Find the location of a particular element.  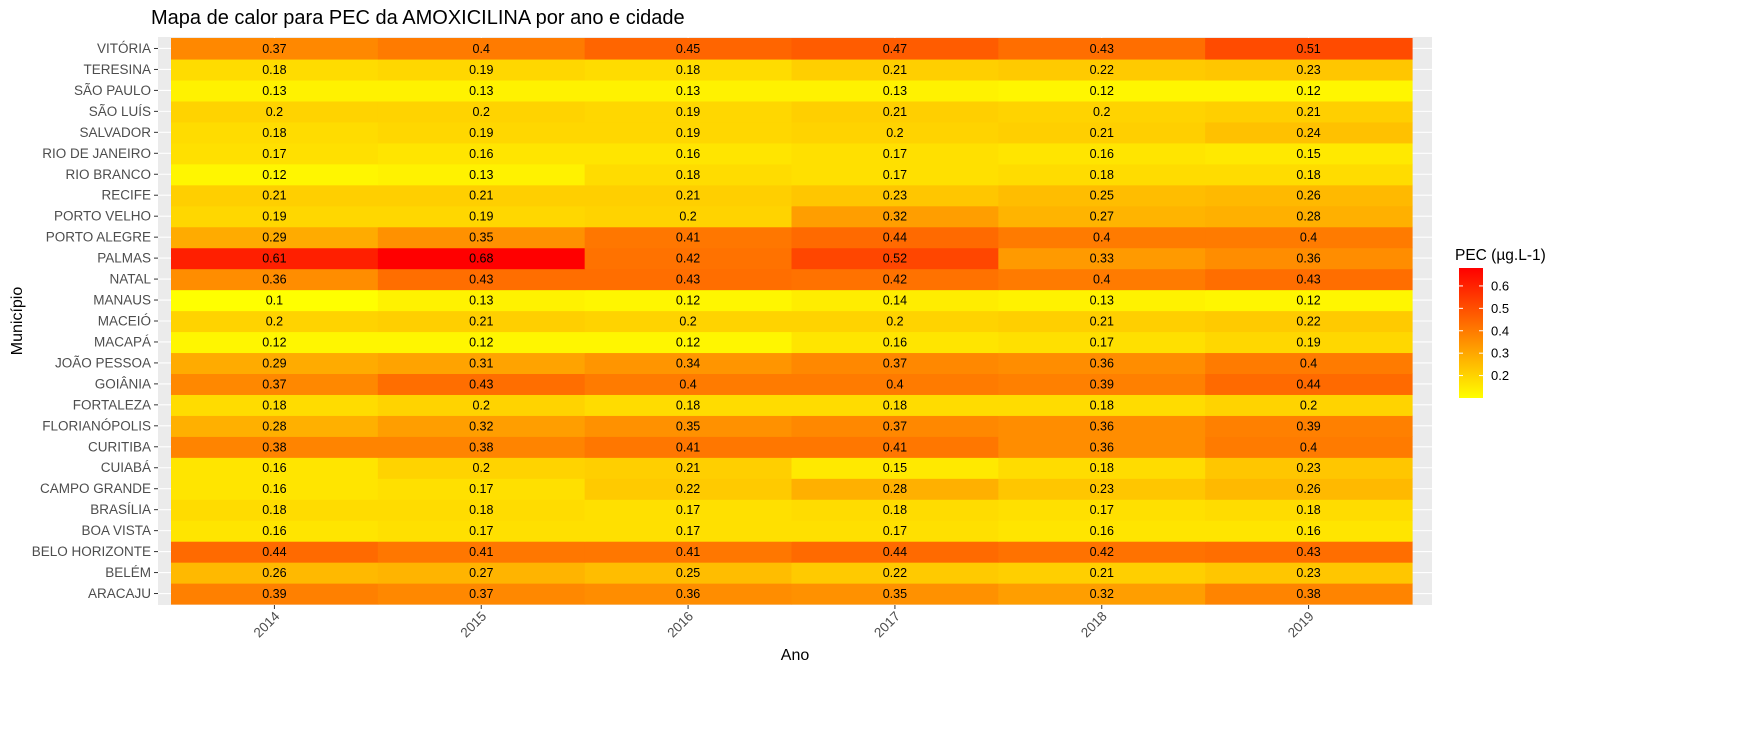

y-tick-label: SALVADOR is located at coordinates (115, 132).